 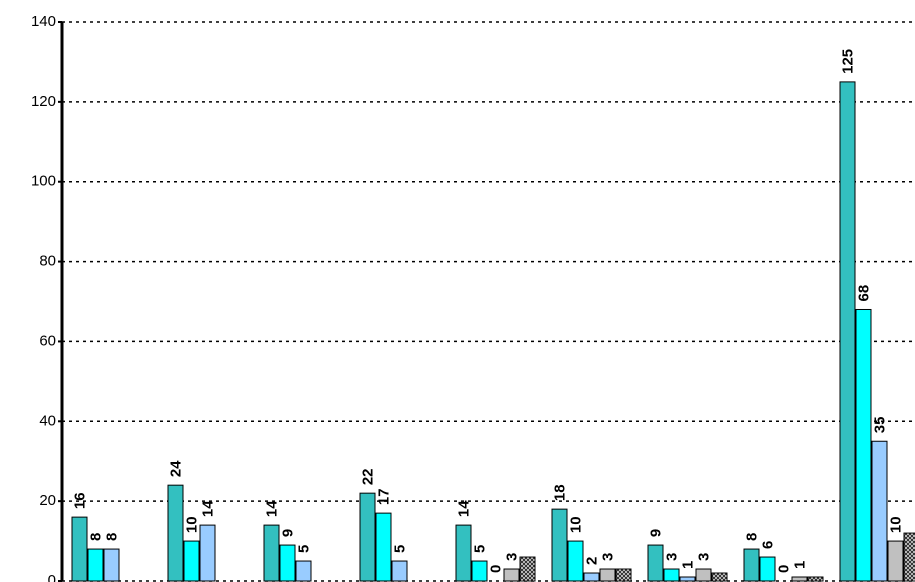 What do you see at coordinates (383, 496) in the screenshot?
I see `value-label: 17` at bounding box center [383, 496].